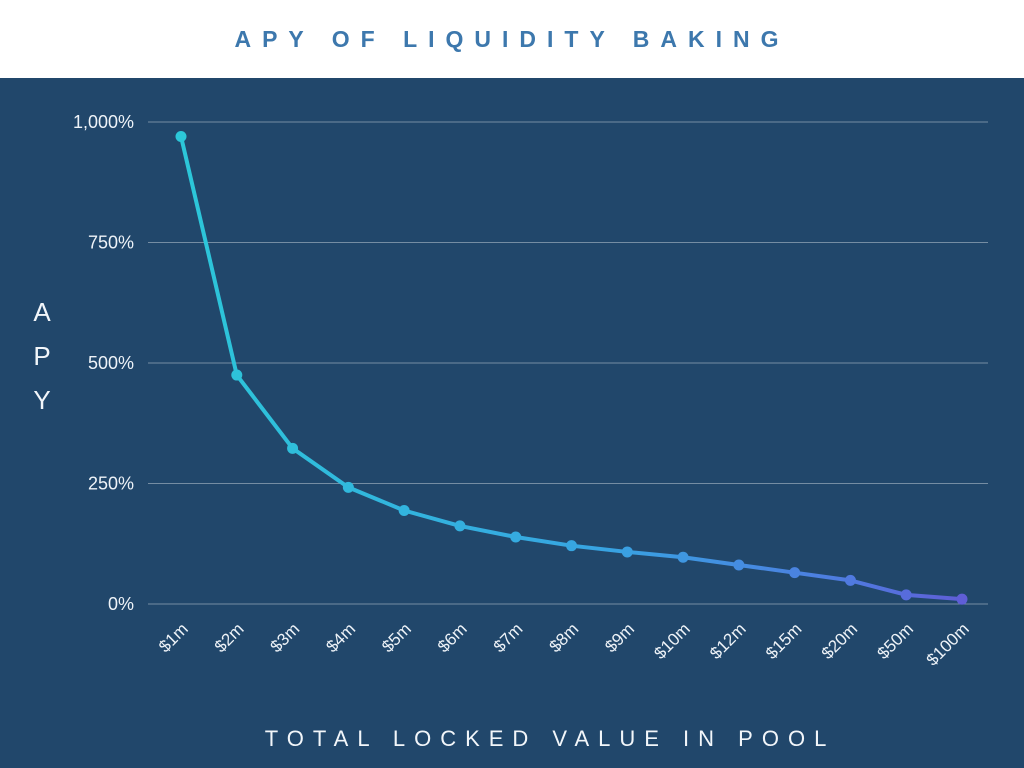  What do you see at coordinates (840, 641) in the screenshot?
I see `x-tick-label: $20m` at bounding box center [840, 641].